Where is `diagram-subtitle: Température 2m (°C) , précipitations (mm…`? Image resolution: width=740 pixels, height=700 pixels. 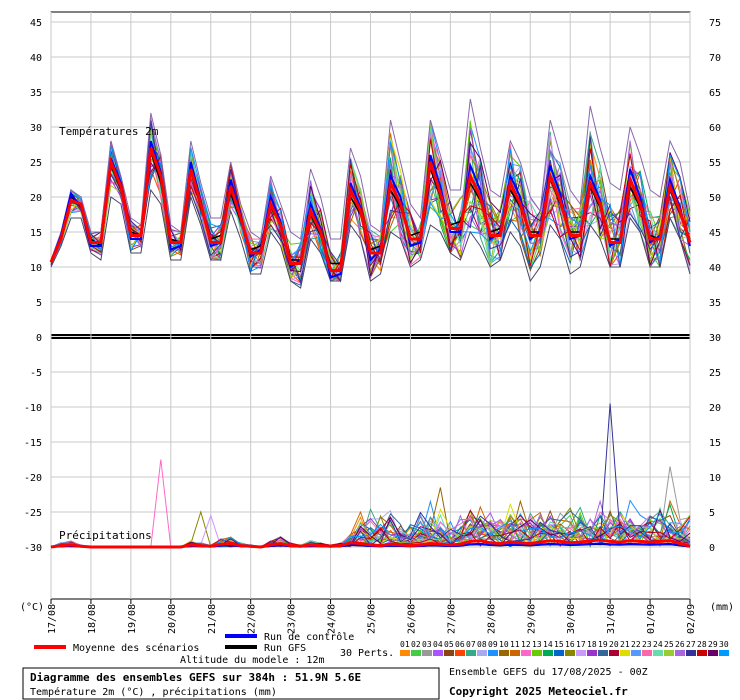
diagram-subtitle: Température 2m (°C) , précipitations (mm… is located at coordinates (153, 692).